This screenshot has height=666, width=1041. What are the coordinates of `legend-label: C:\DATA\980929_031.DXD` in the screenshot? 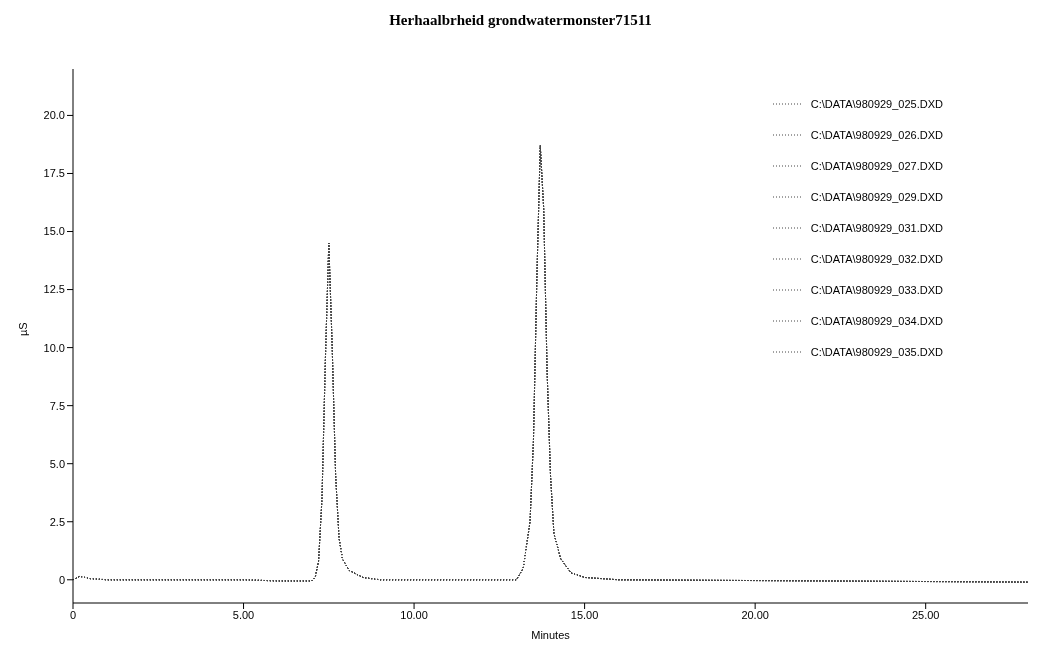 It's located at (876, 227).